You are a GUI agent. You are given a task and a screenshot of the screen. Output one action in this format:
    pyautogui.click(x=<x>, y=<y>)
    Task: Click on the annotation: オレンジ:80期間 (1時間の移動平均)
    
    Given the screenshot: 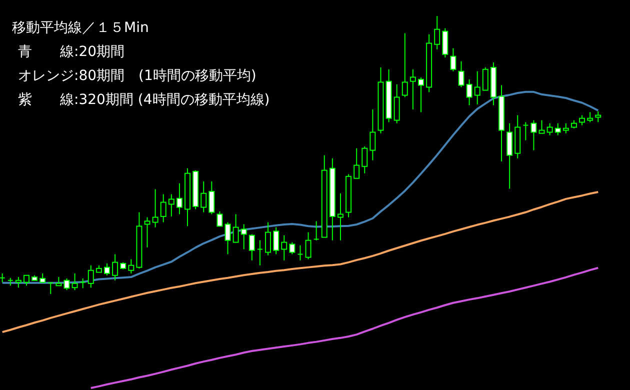 What is the action you would take?
    pyautogui.click(x=137, y=76)
    